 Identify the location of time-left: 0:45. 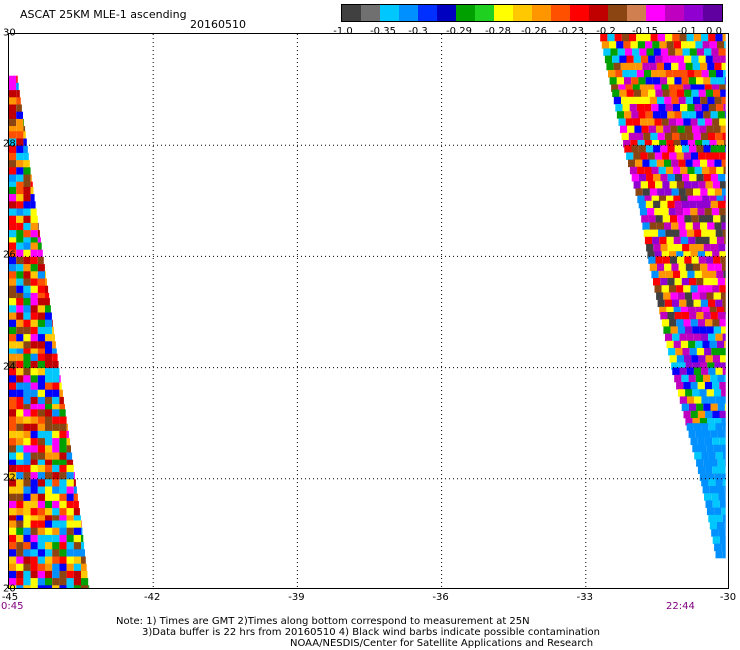
(12, 606).